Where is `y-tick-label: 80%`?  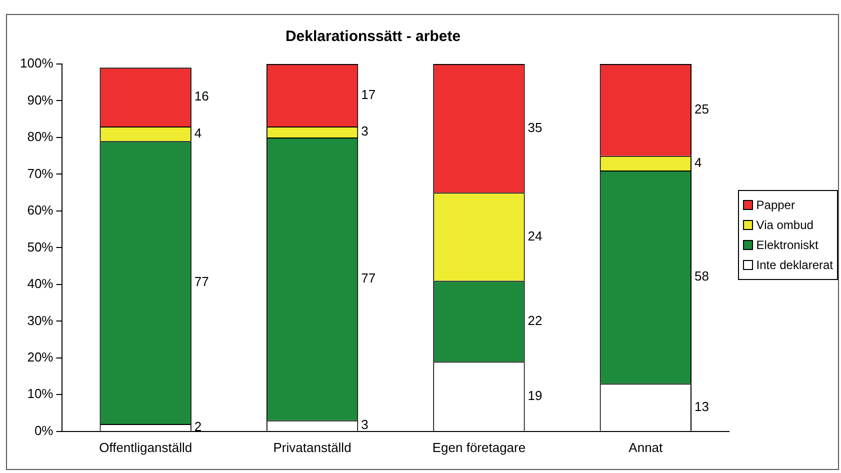
y-tick-label: 80% is located at coordinates (40, 136).